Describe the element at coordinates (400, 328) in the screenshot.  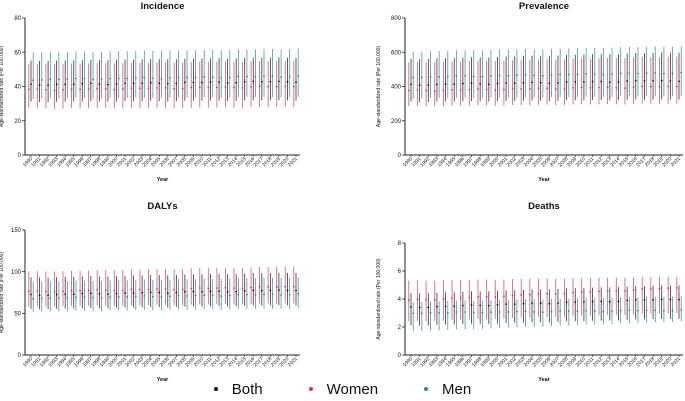
I see `y-tick-label: 2` at that location.